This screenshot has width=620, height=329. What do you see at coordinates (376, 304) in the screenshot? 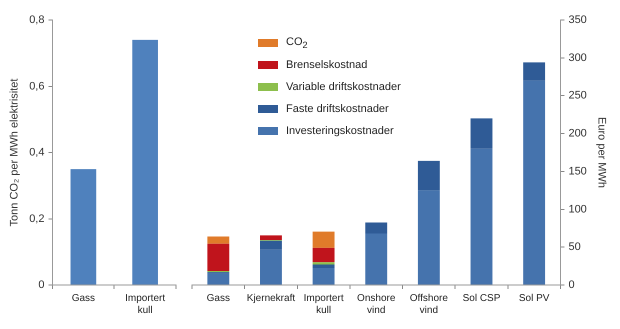
I see `x-tick-label: Onshore vind` at bounding box center [376, 304].